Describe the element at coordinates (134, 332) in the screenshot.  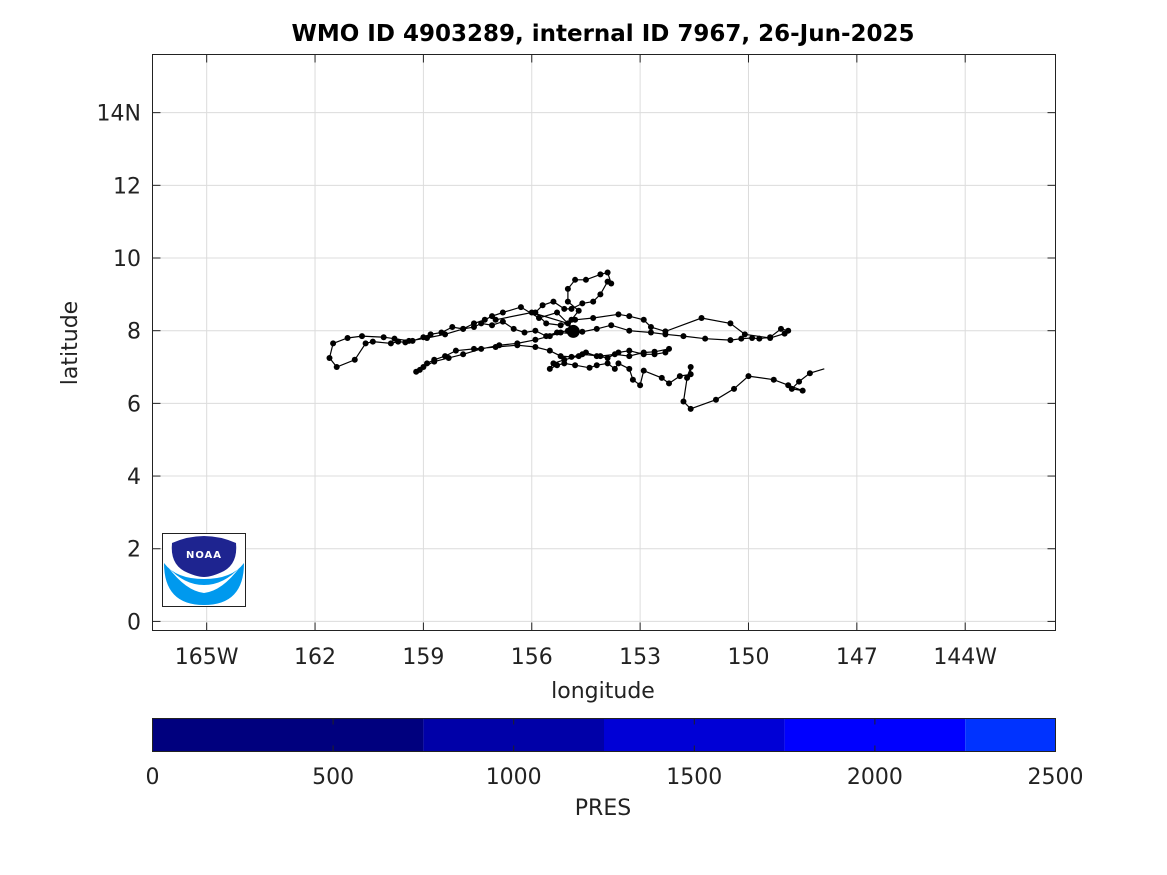
I see `y-tick-label: 8` at that location.